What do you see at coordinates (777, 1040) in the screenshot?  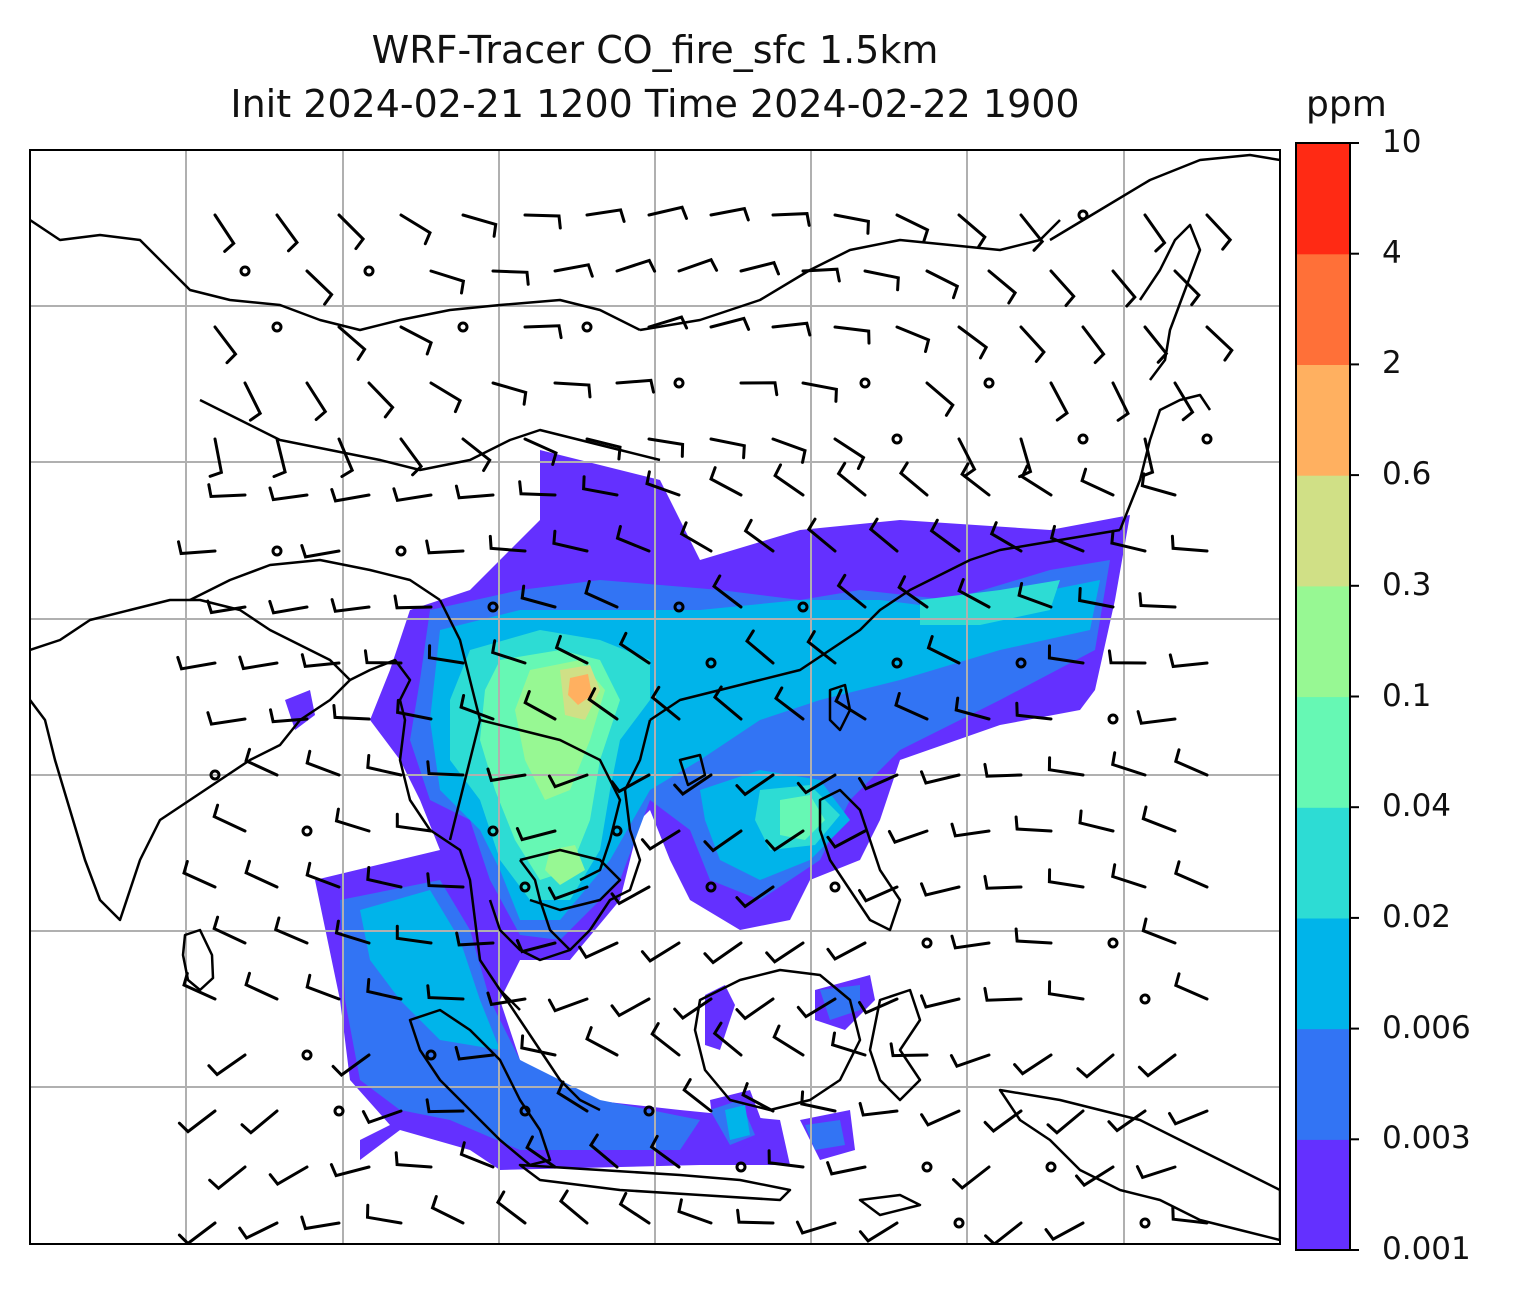 I see `coastline-borneo` at bounding box center [777, 1040].